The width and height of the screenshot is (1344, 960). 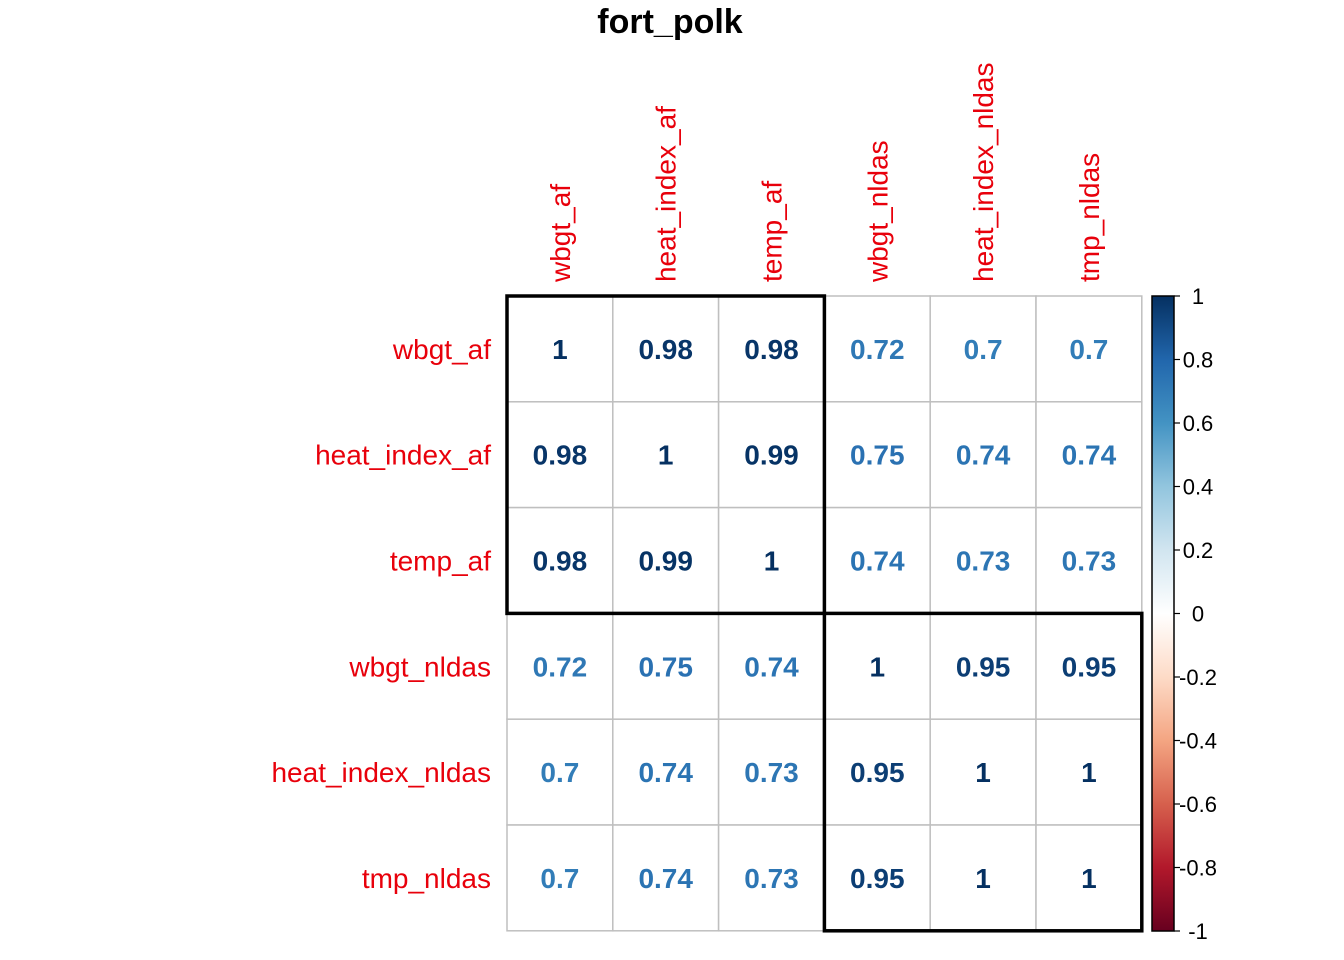 What do you see at coordinates (1198, 487) in the screenshot?
I see `colorbar-tick-label: 0.4` at bounding box center [1198, 487].